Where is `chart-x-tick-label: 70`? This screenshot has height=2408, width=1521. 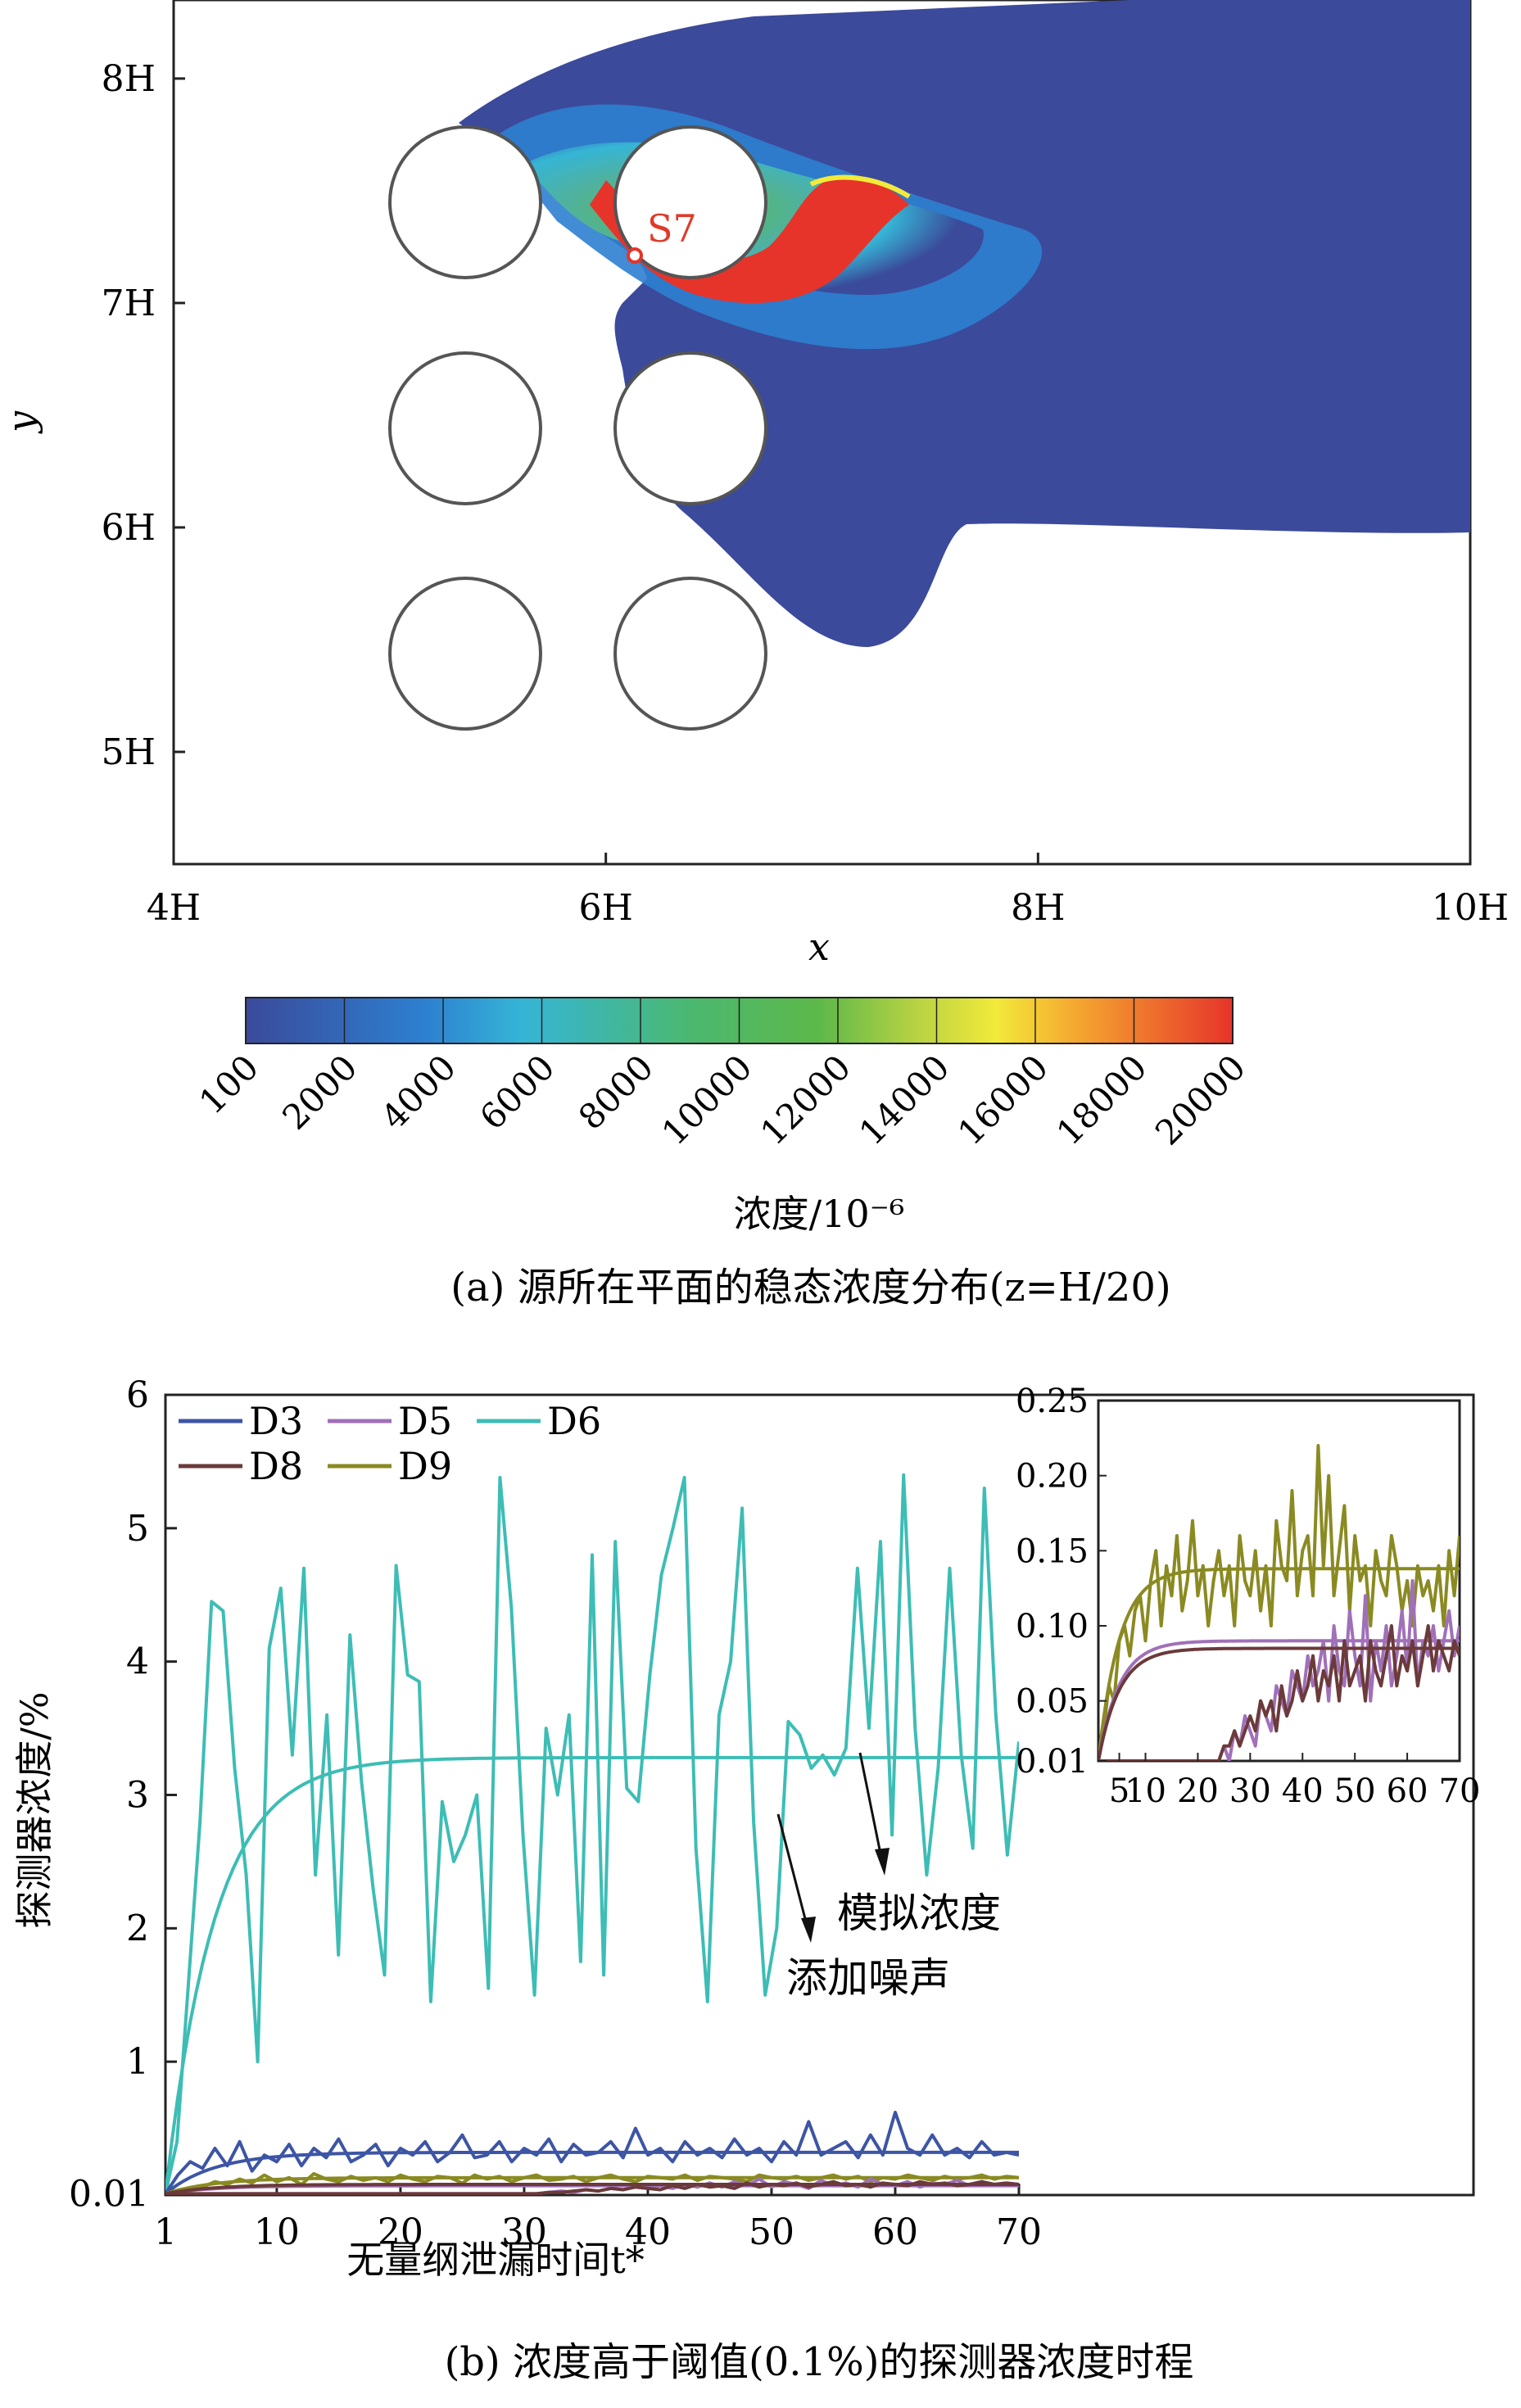
chart-x-tick-label: 70 is located at coordinates (1019, 2232).